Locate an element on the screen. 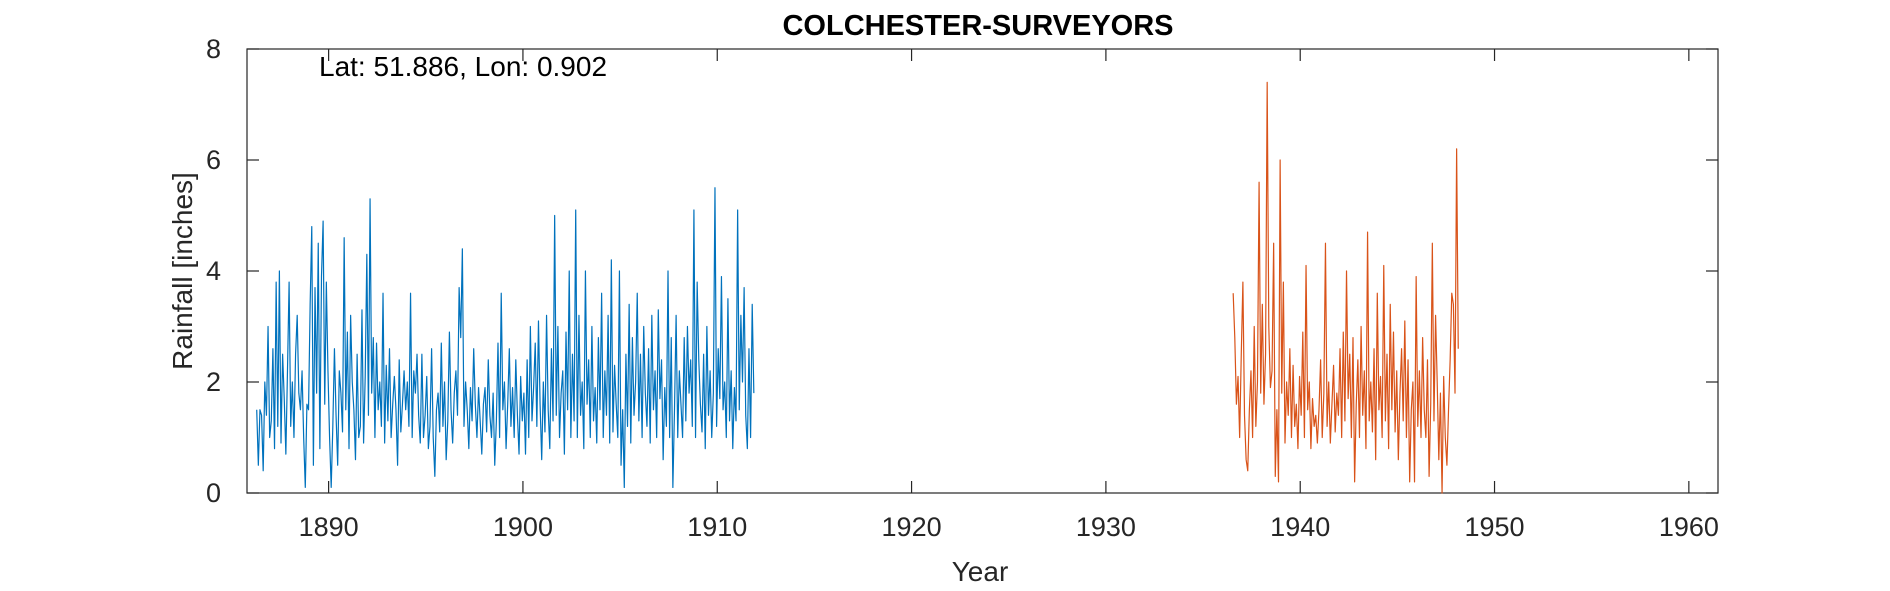 The image size is (1890, 591). x-tick-label: 1900 is located at coordinates (523, 527).